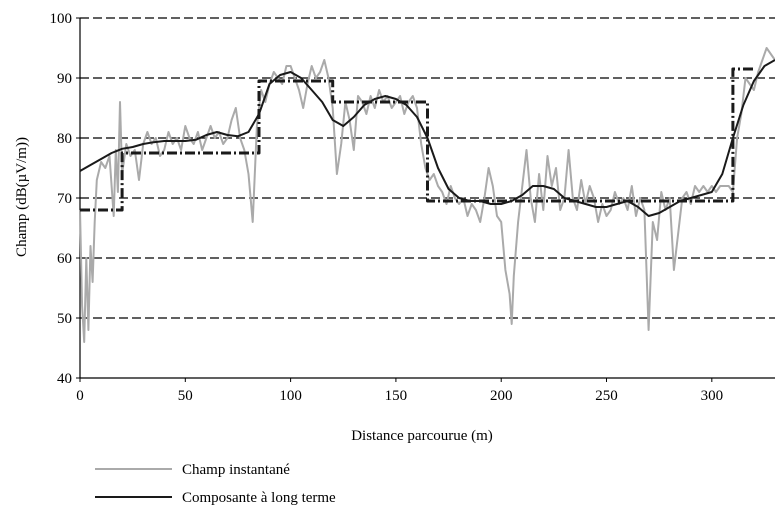 The height and width of the screenshot is (511, 775). I want to click on y-tick-label-60: 60, so click(64, 259).